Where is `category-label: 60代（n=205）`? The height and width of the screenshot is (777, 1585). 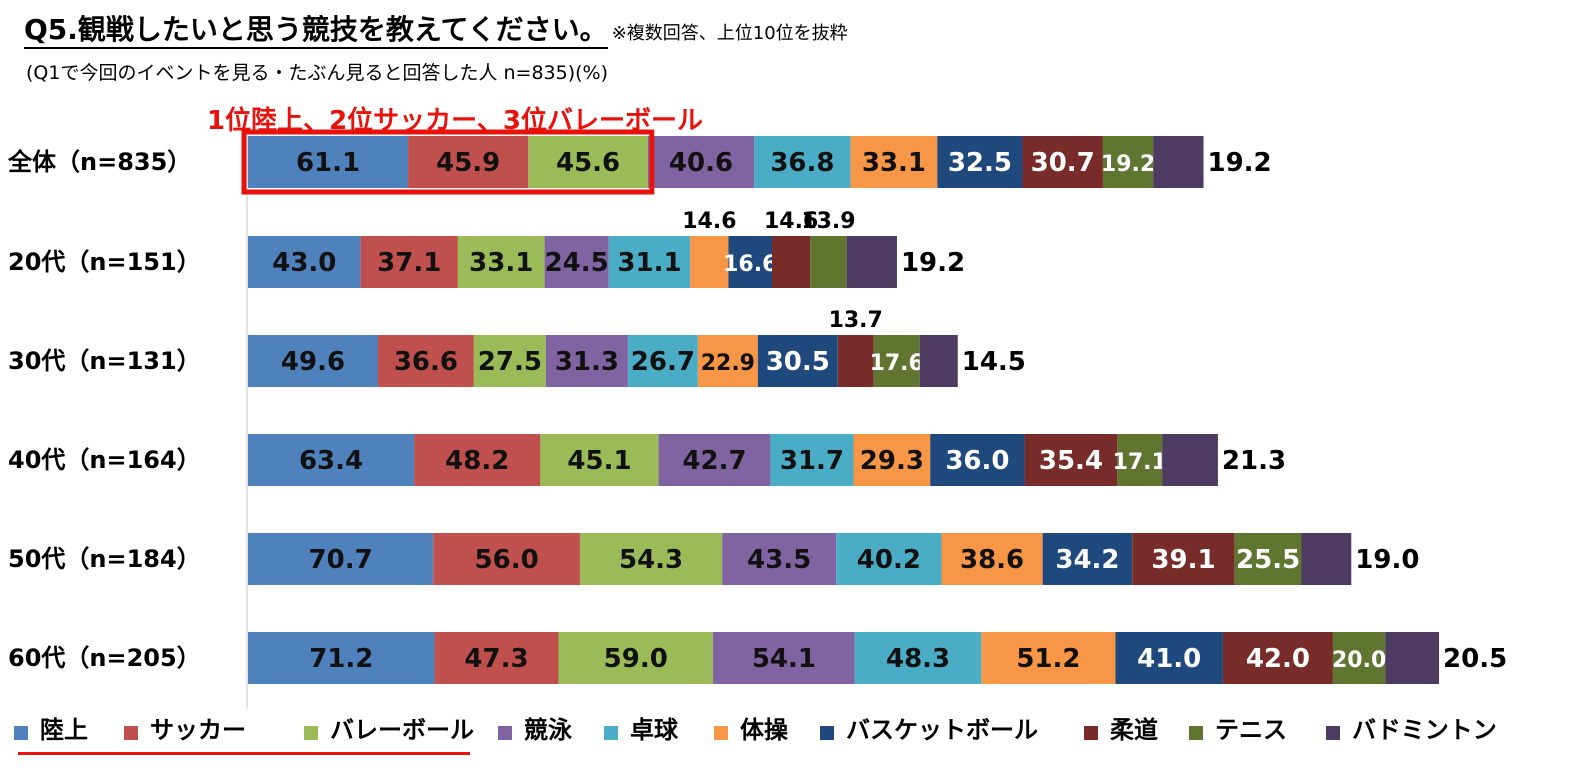 category-label: 60代（n=205） is located at coordinates (104, 658).